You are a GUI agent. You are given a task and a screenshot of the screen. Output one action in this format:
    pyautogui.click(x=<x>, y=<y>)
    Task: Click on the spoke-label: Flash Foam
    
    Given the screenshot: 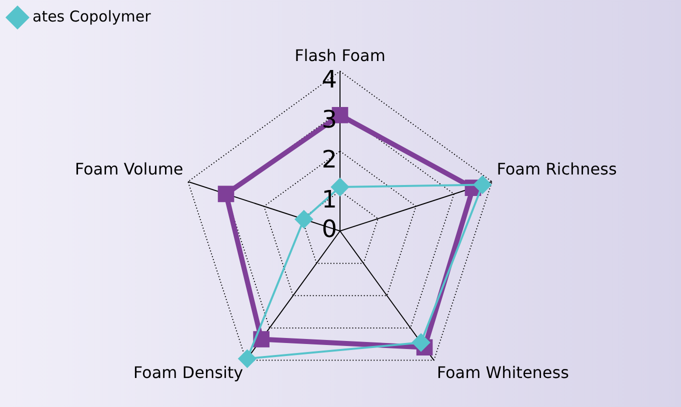 What is the action you would take?
    pyautogui.click(x=340, y=55)
    